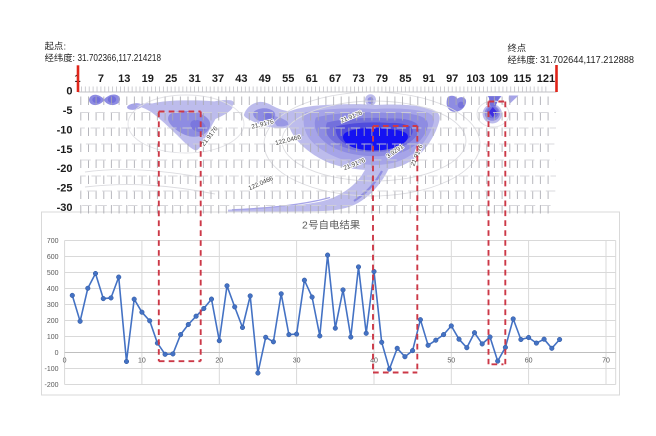 The height and width of the screenshot is (436, 656). What do you see at coordinates (65, 169) in the screenshot?
I see `svg-text: -20` at bounding box center [65, 169].